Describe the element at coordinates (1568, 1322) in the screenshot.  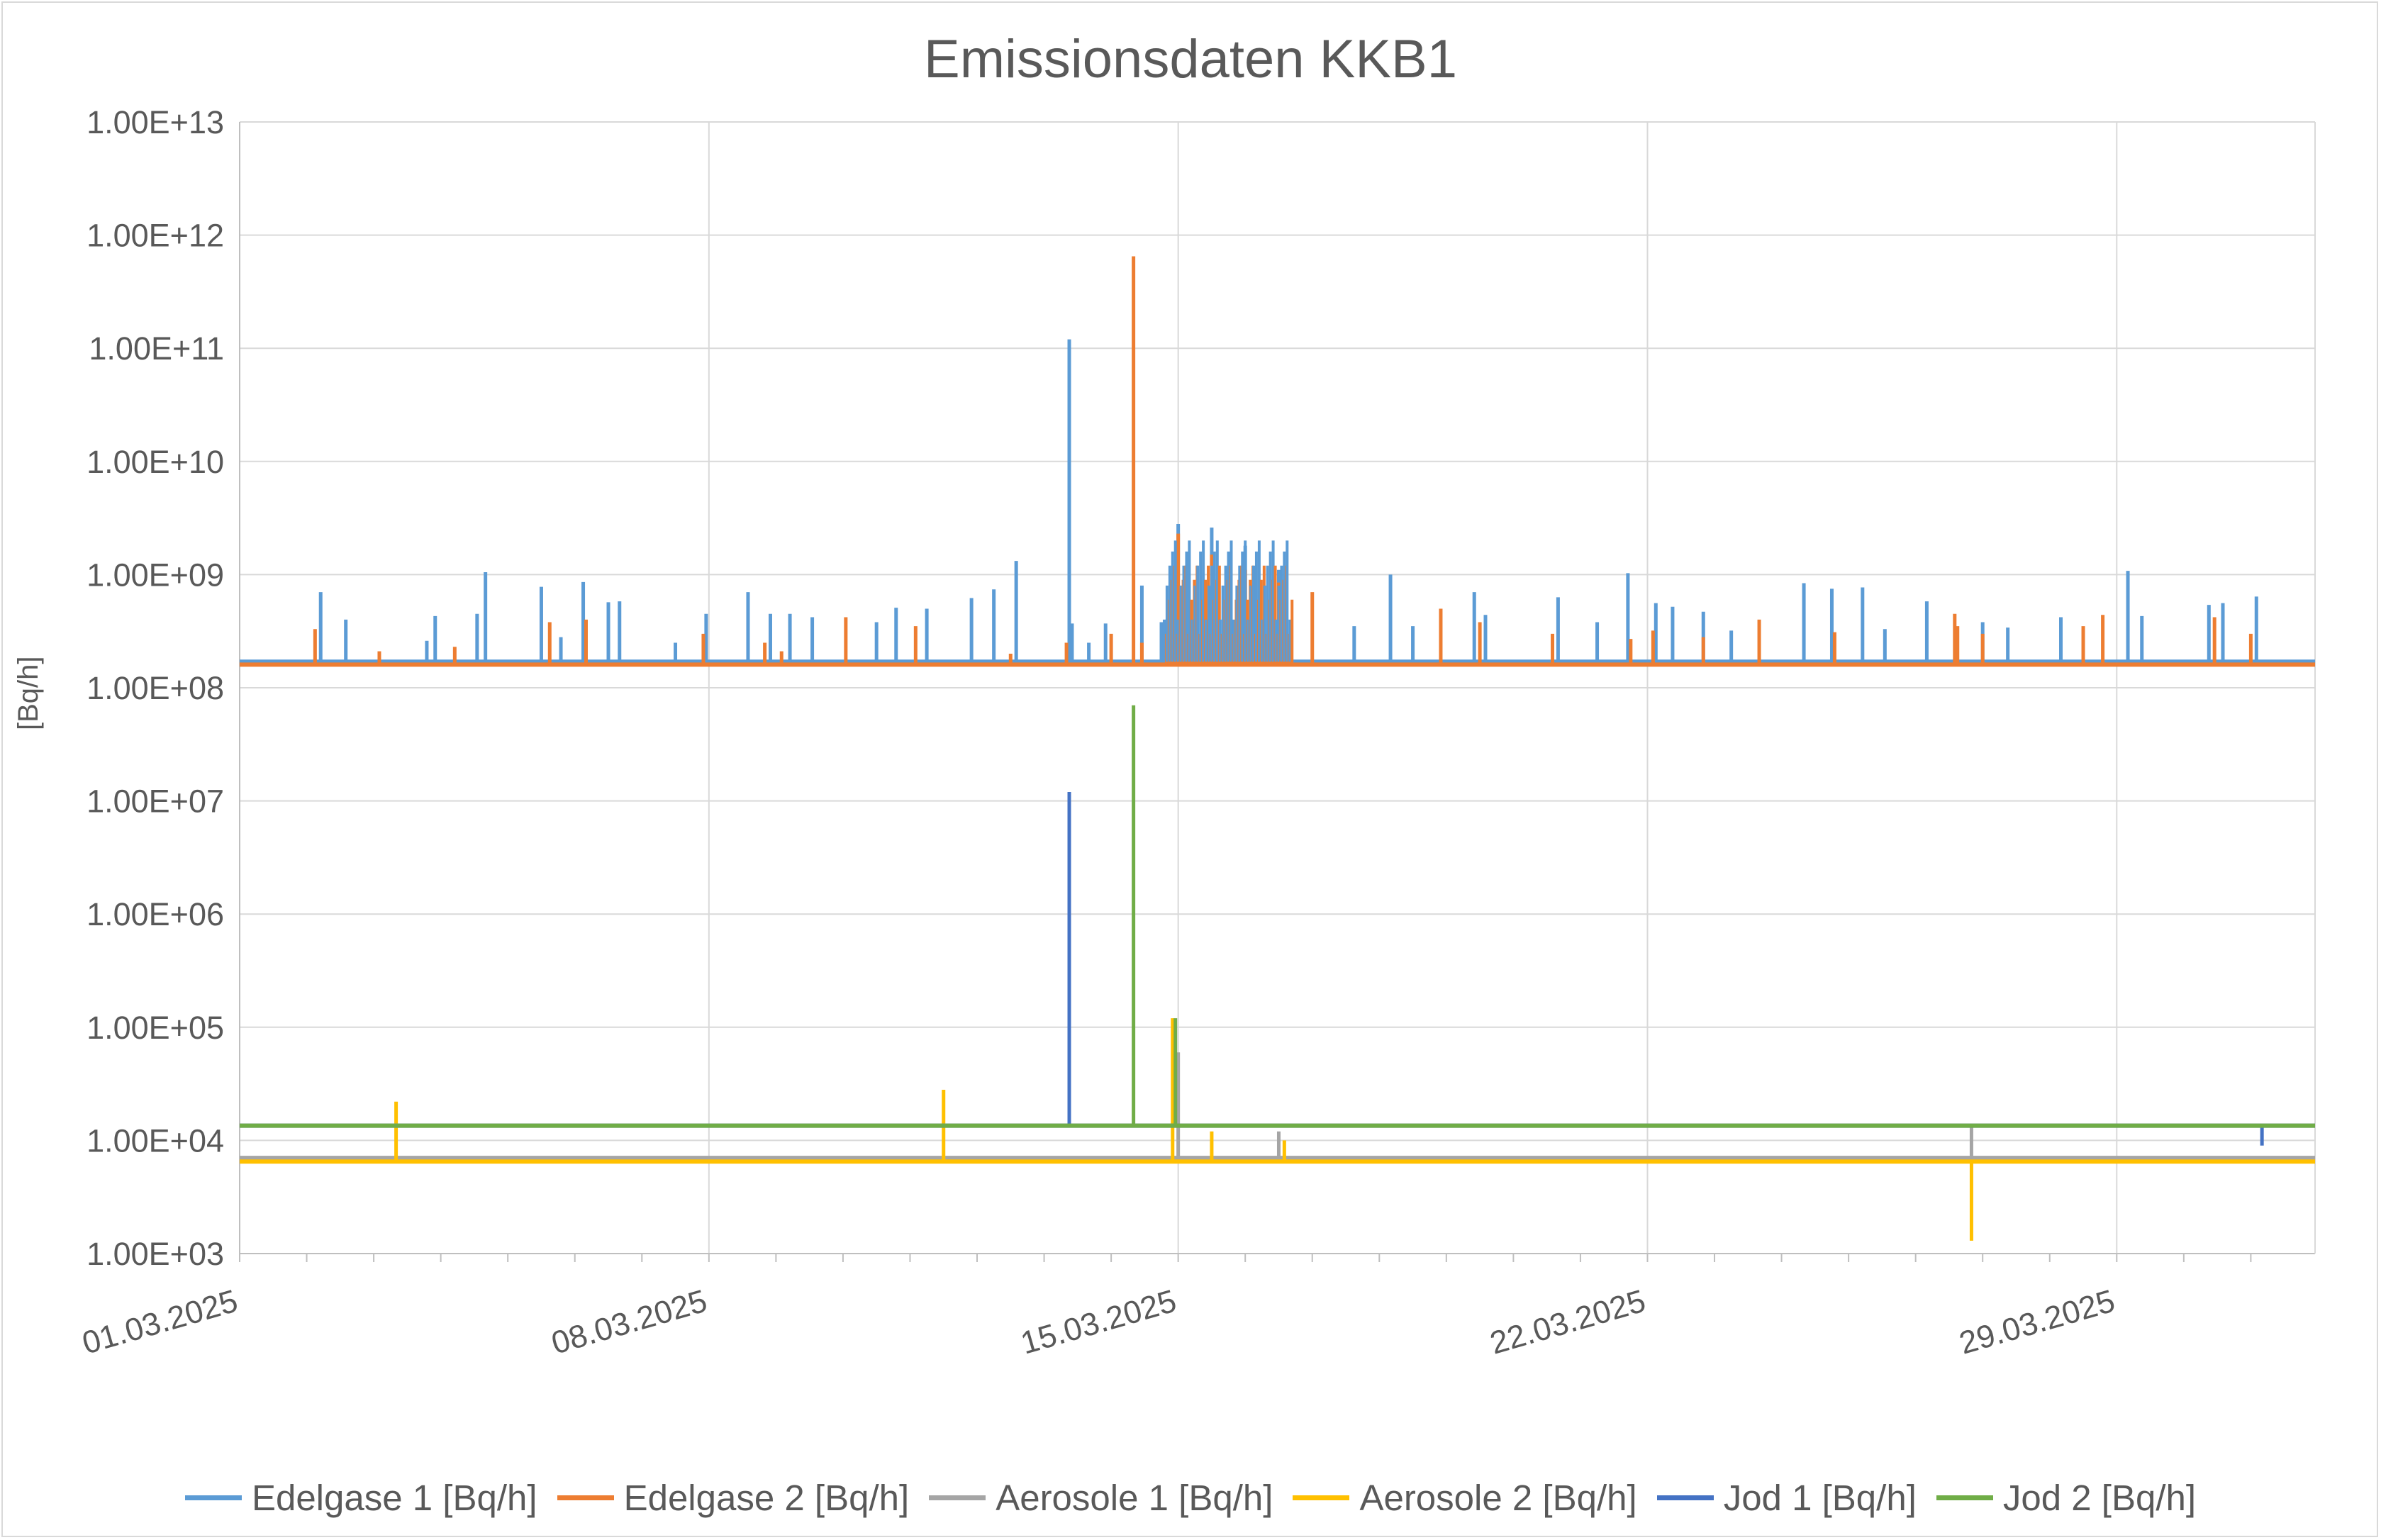
I see `x-tick-label: 22.03.2025` at that location.